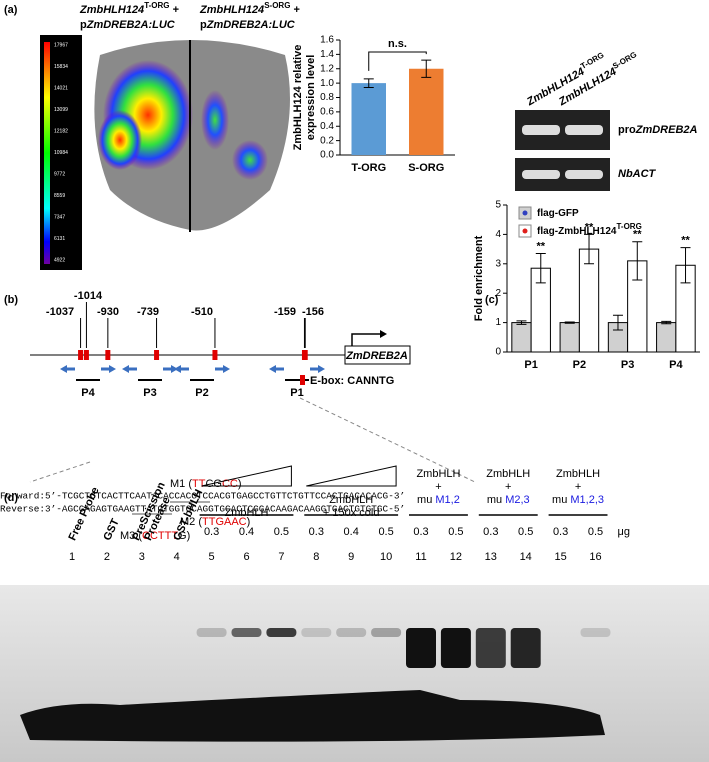 The height and width of the screenshot is (762, 709). What do you see at coordinates (420, 557) in the screenshot?
I see `lane-number: 11` at bounding box center [420, 557].